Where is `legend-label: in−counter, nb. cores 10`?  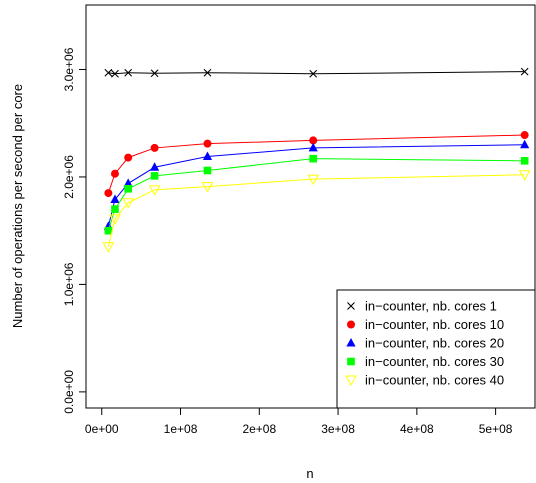
legend-label: in−counter, nb. cores 10 is located at coordinates (434, 324).